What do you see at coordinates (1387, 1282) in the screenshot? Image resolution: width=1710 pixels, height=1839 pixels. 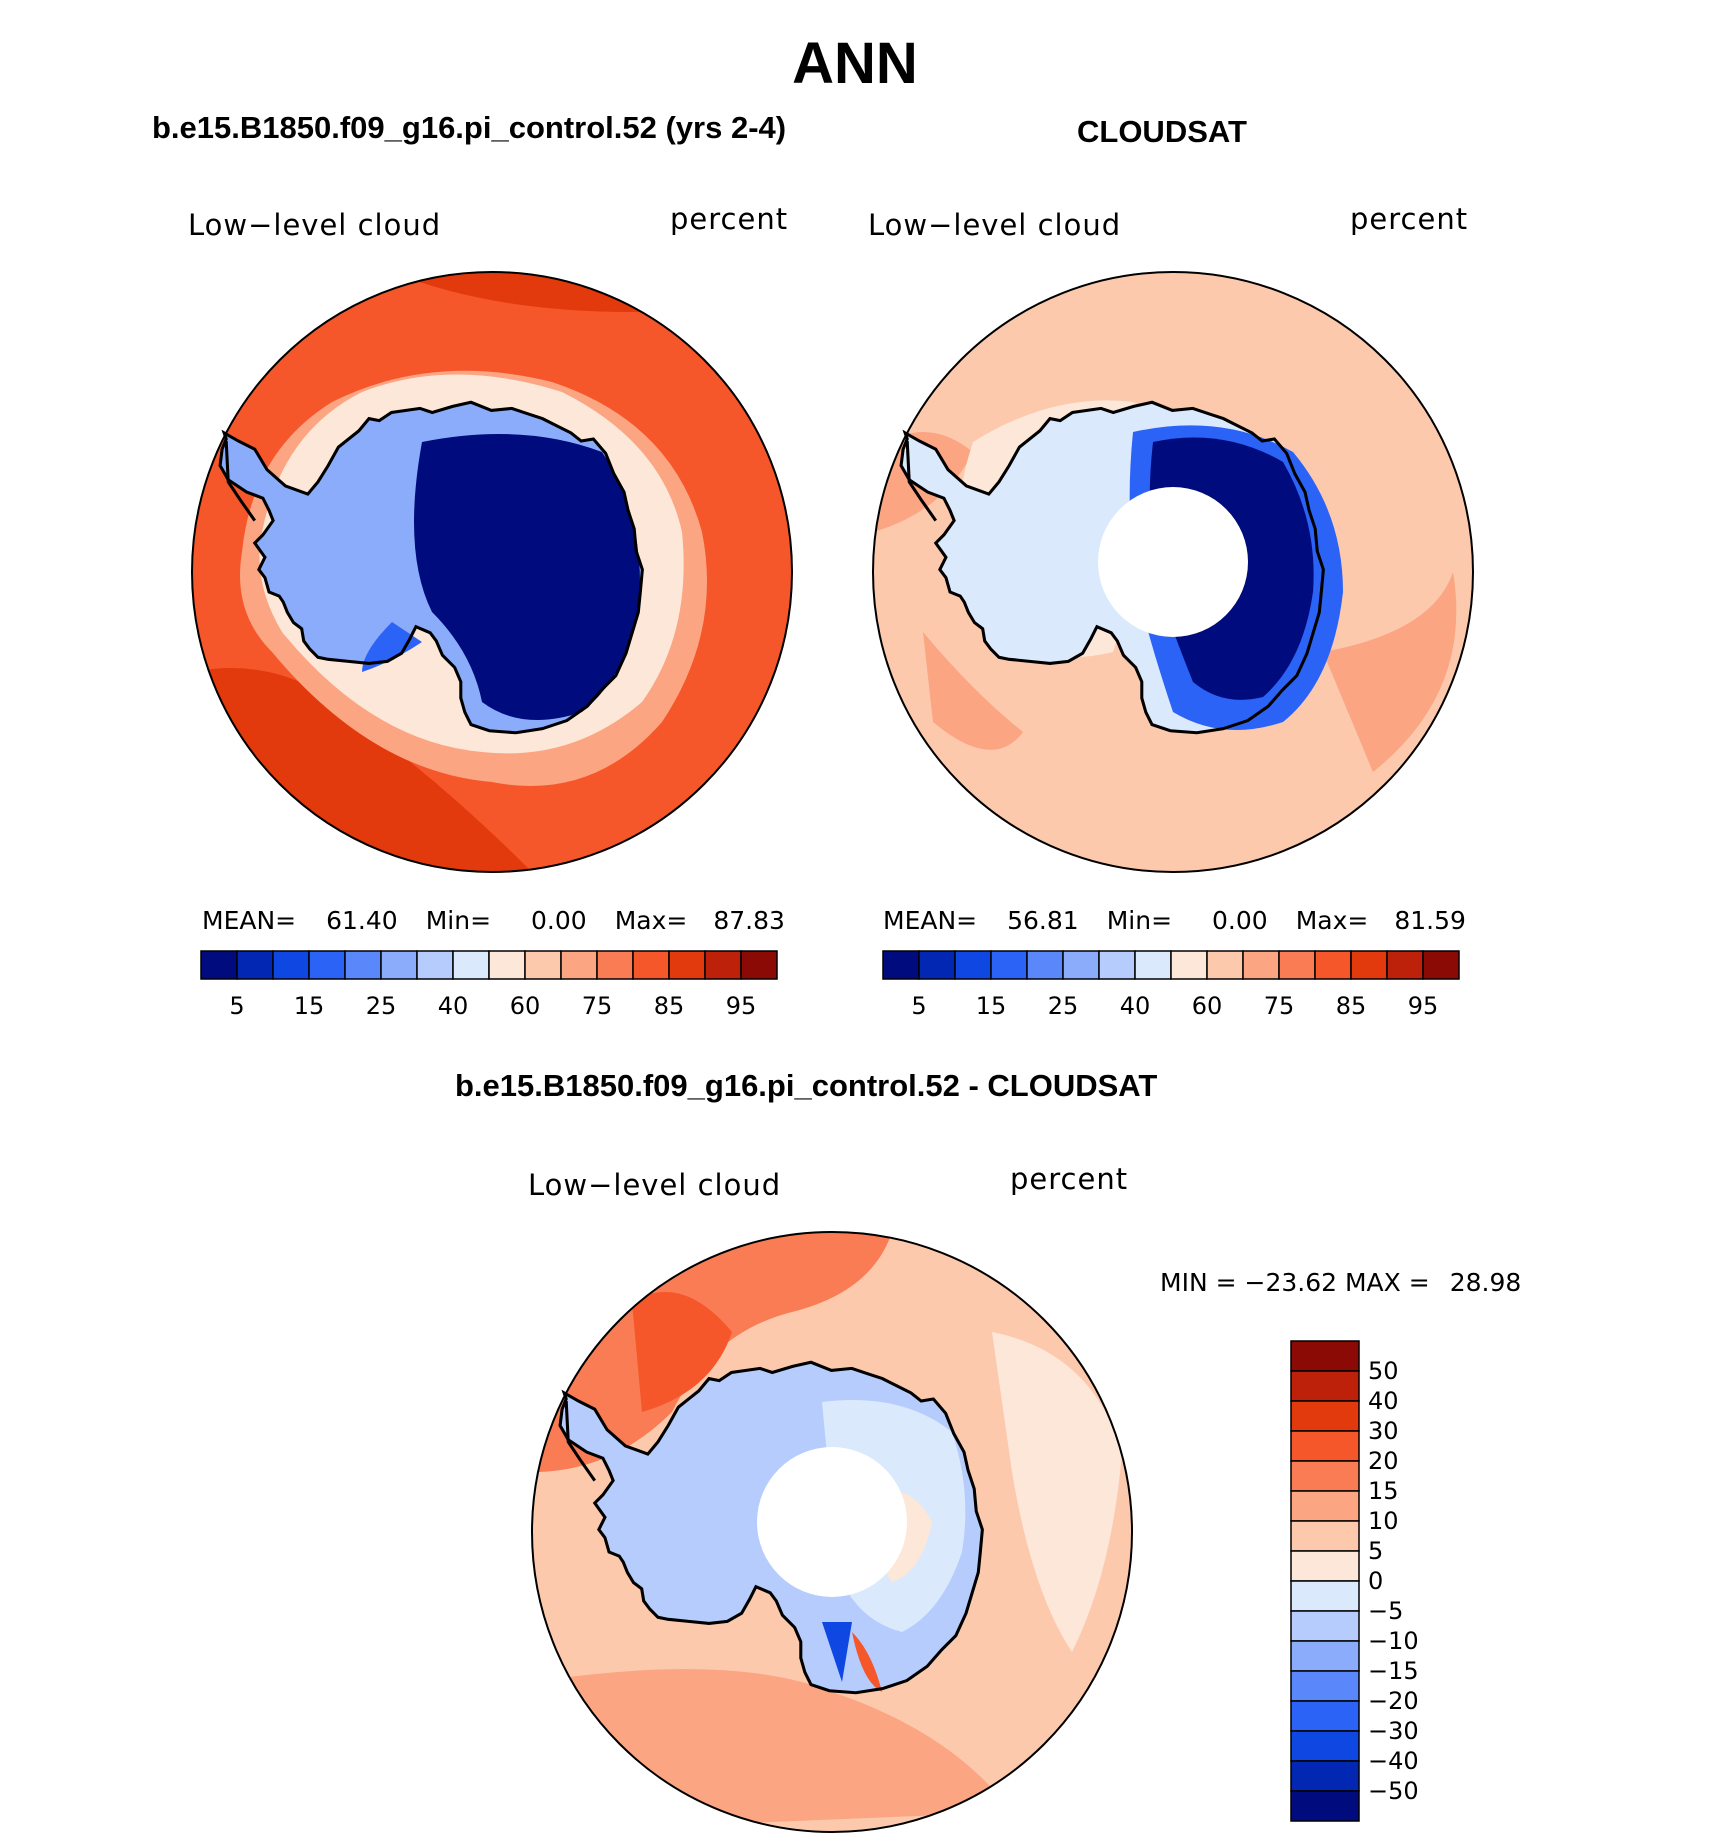 I see `panel3-max-label: MAX =` at bounding box center [1387, 1282].